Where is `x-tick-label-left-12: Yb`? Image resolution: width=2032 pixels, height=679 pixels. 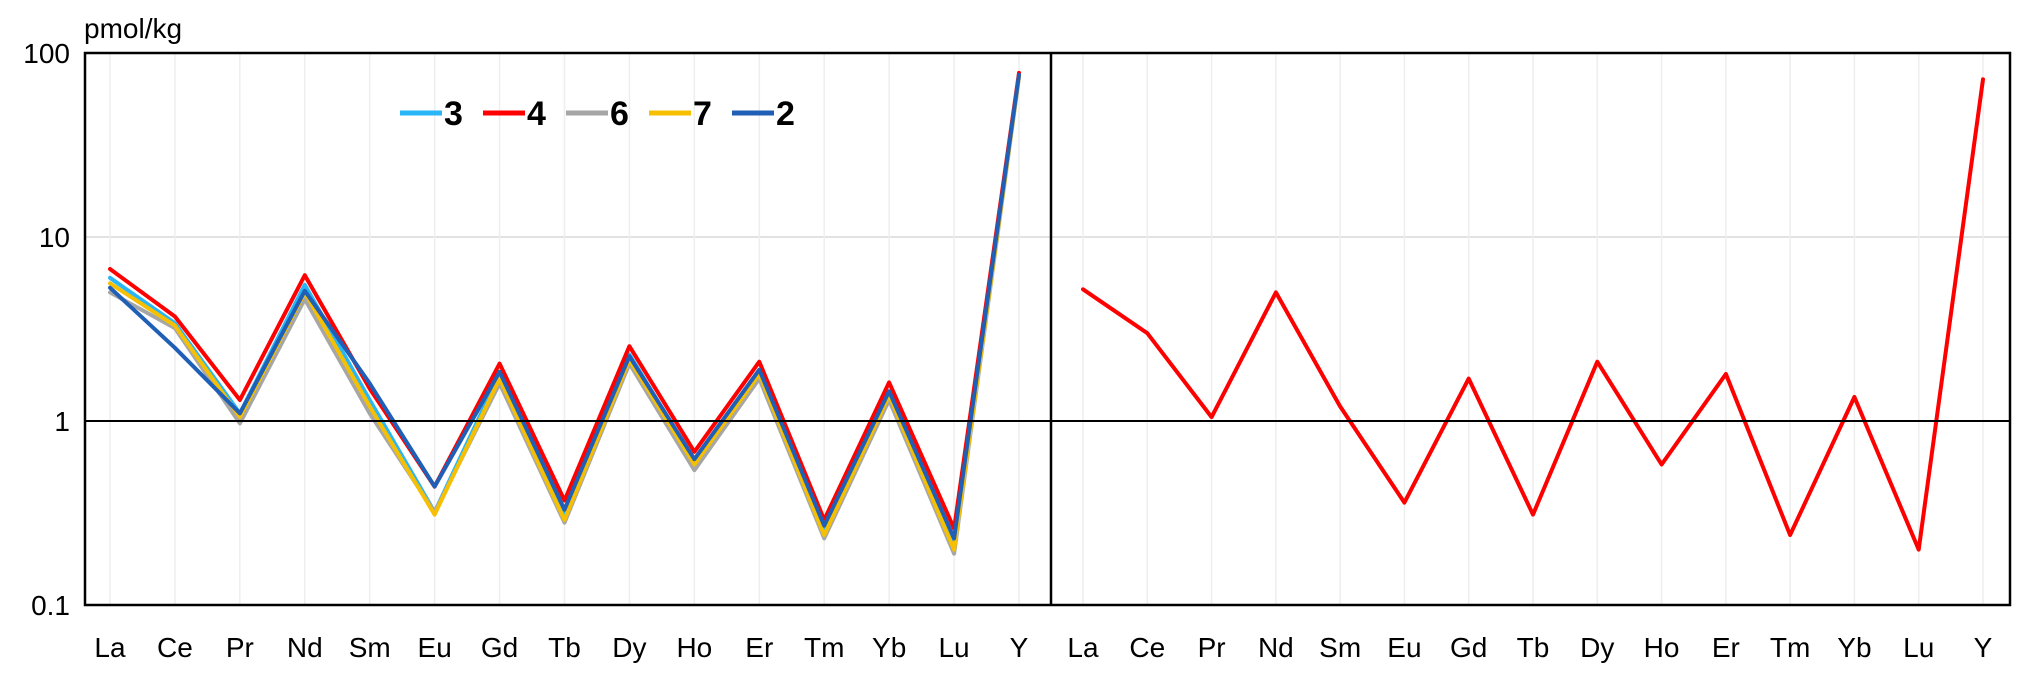 x-tick-label-left-12: Yb is located at coordinates (889, 647).